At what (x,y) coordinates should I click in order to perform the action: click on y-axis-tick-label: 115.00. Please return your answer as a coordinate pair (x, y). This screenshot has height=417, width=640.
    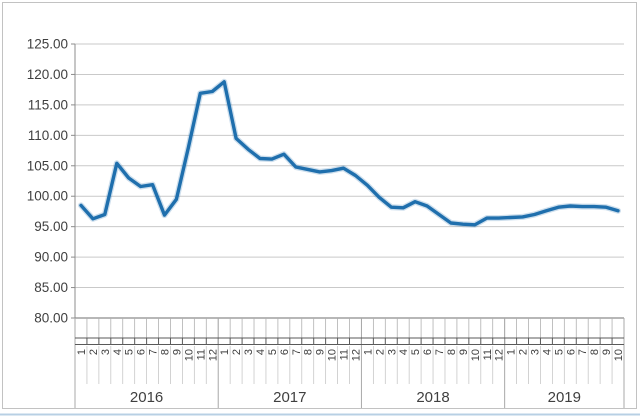
    Looking at the image, I should click on (48, 104).